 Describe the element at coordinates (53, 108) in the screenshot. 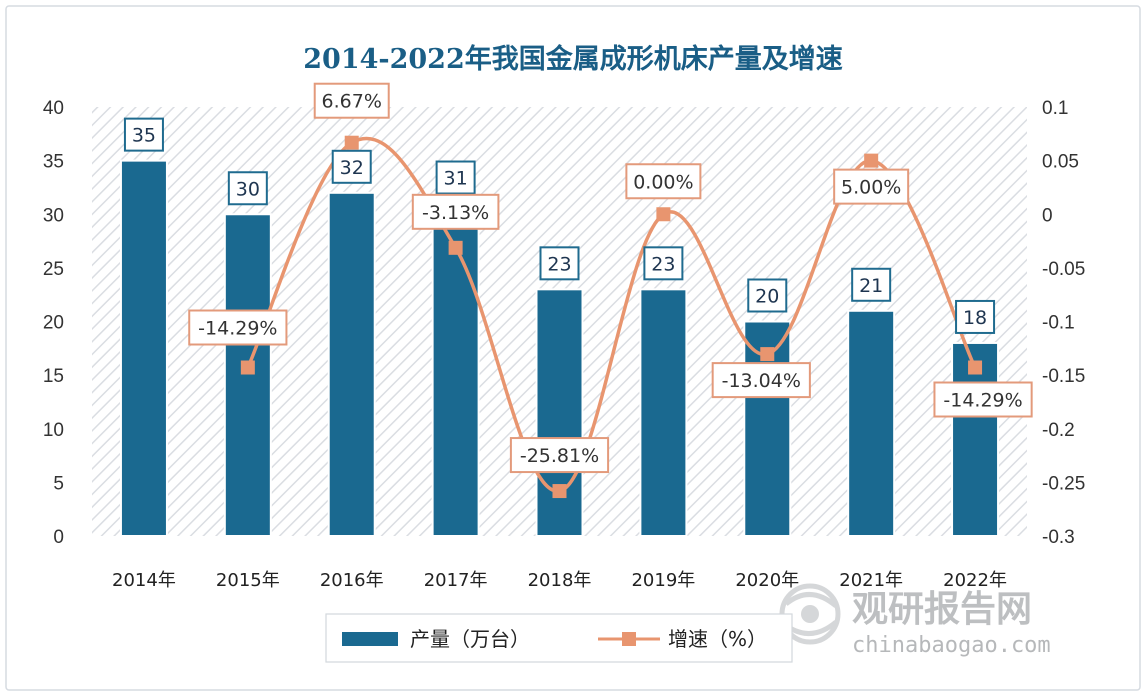

I see `left-tick-label: 40` at that location.